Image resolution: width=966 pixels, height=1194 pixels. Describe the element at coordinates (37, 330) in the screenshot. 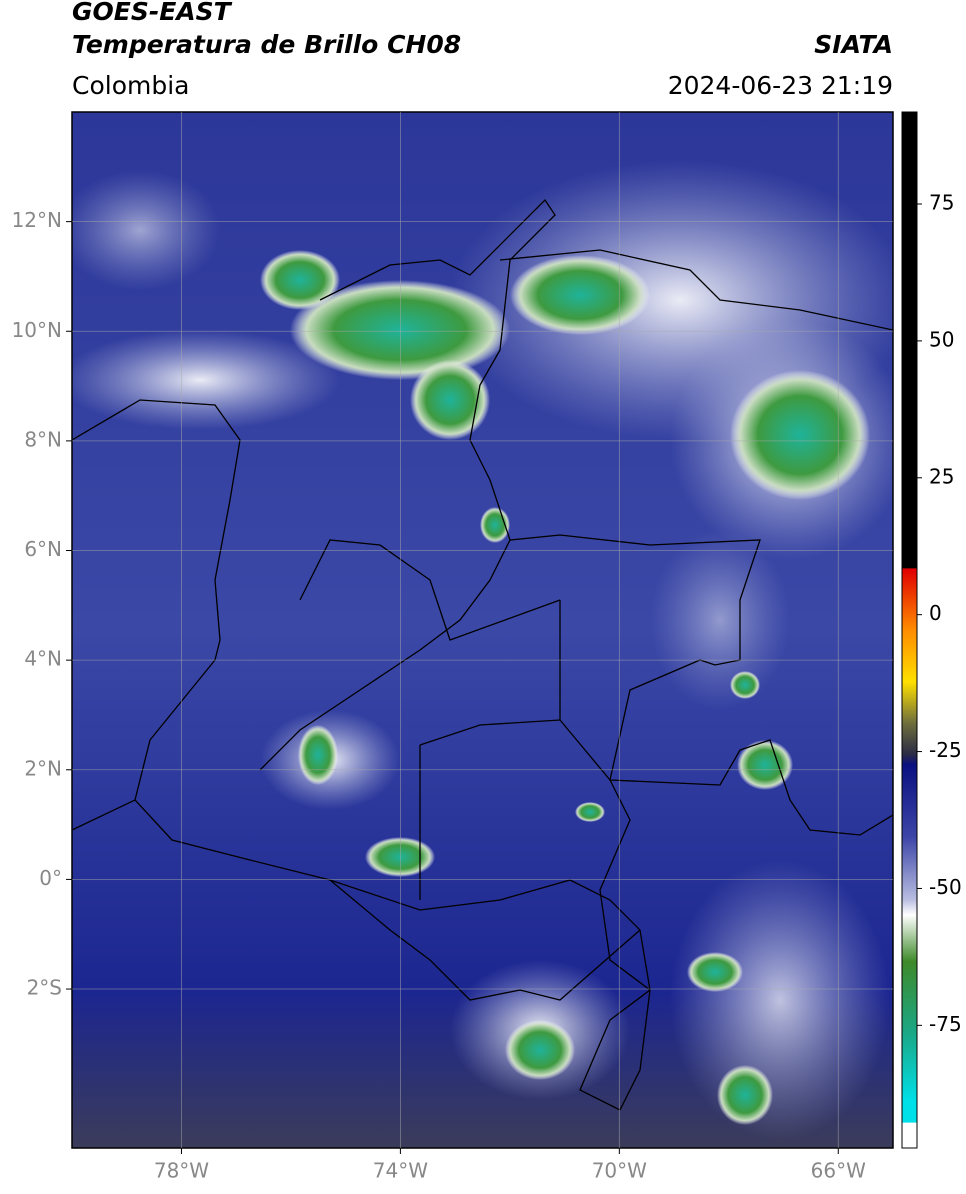

I see `lat-tick-label: 10°N` at that location.